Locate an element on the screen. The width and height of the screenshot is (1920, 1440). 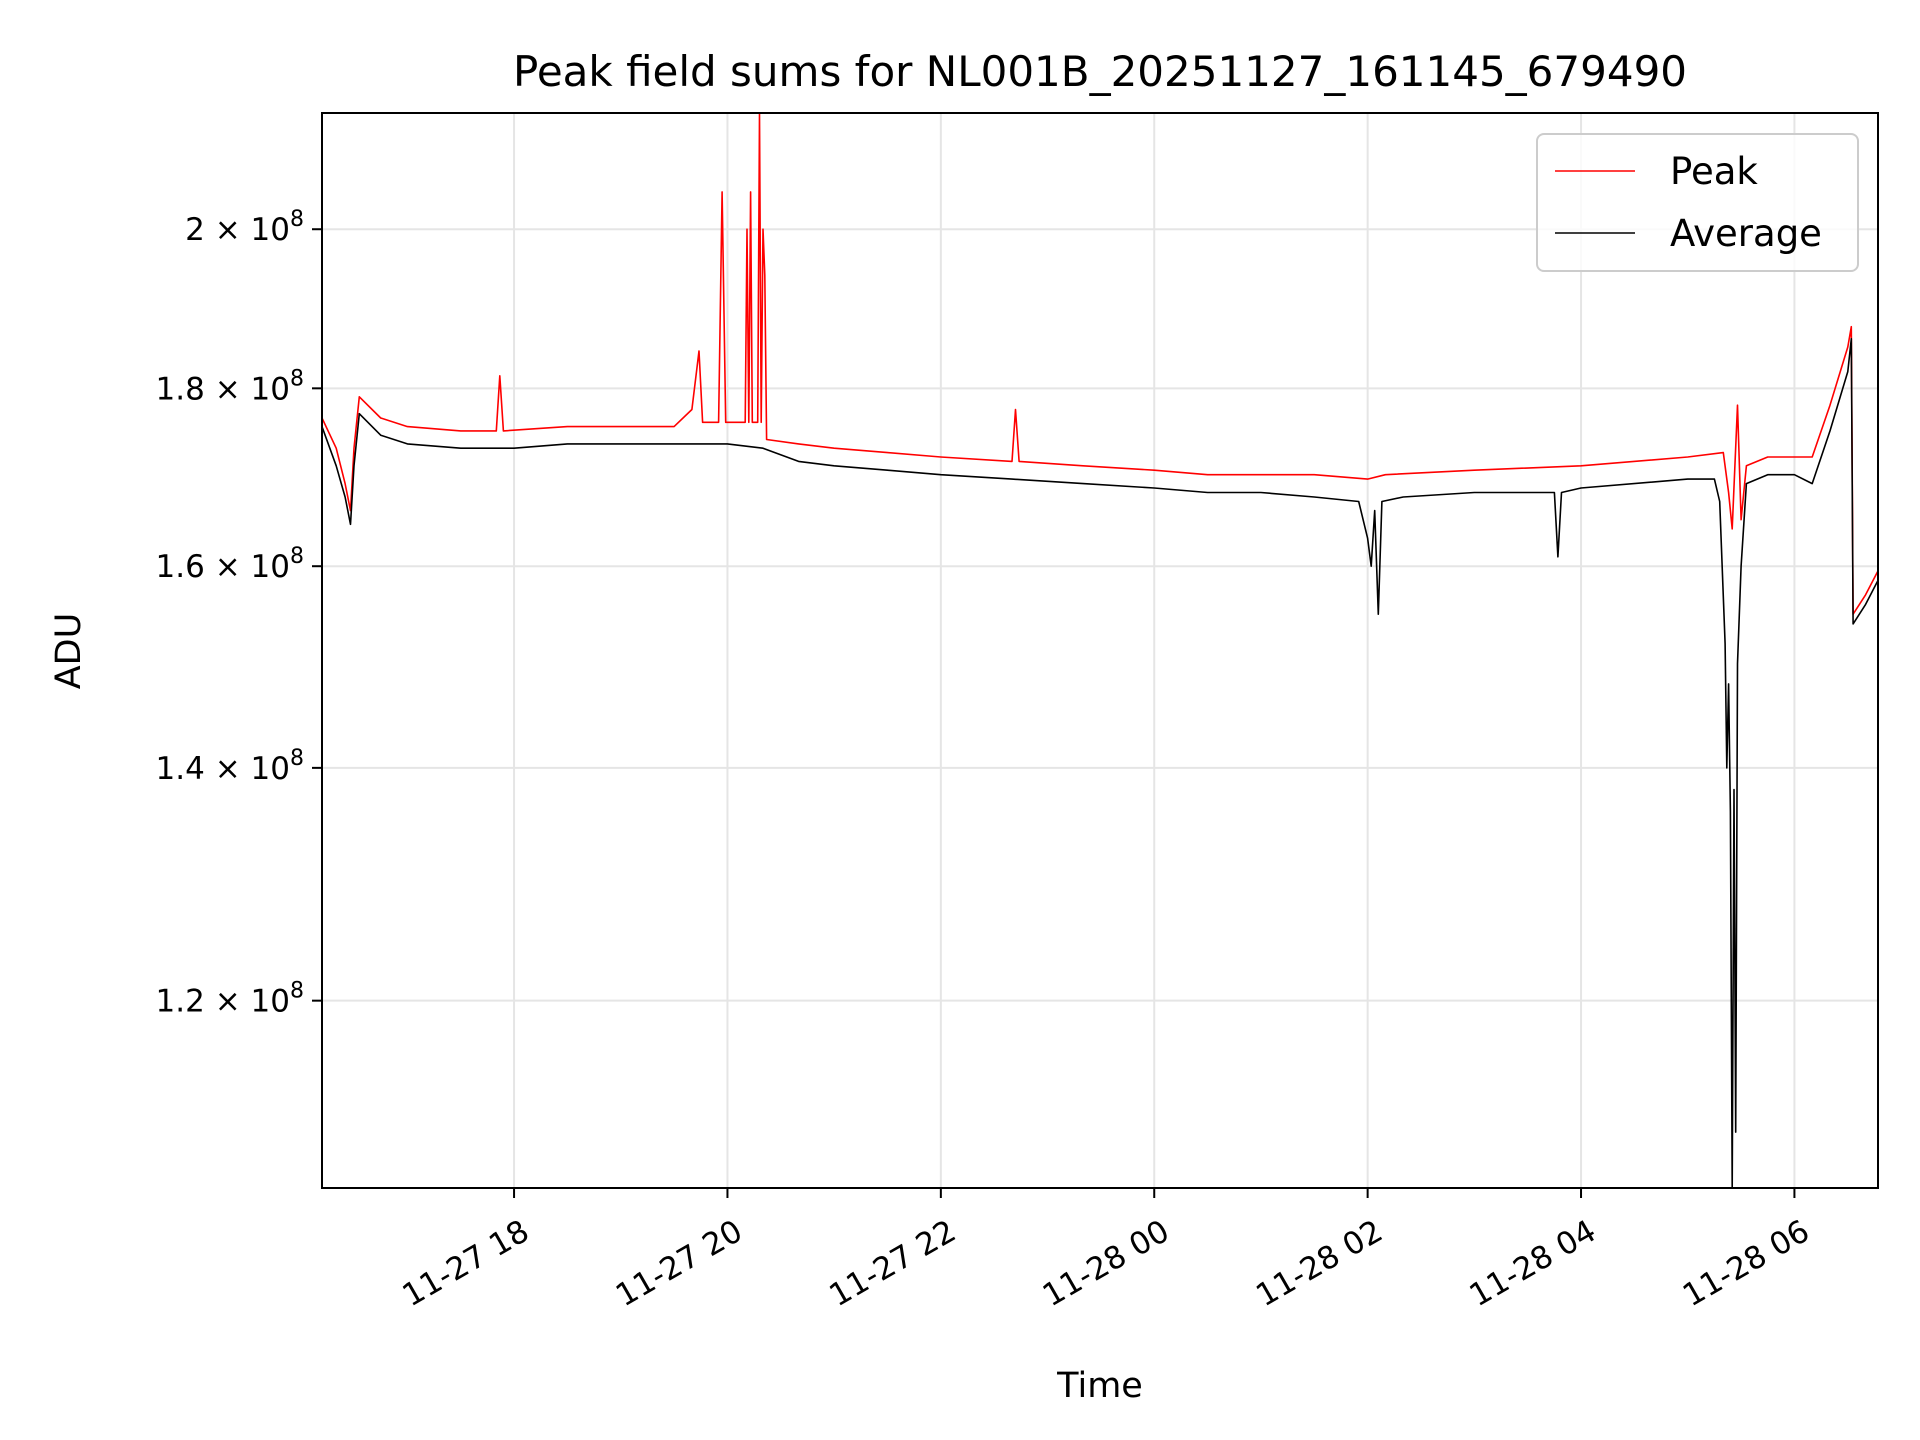
y-tick-label: 1.2 × 10⁸ is located at coordinates (230, 999).